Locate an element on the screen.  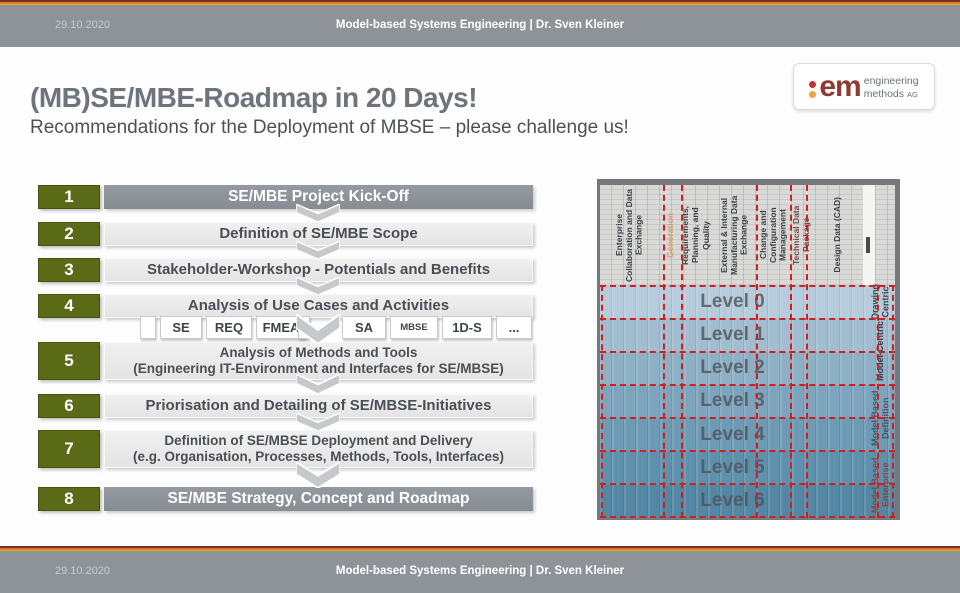
logo-dot-yellow-icon is located at coordinates (813, 94).